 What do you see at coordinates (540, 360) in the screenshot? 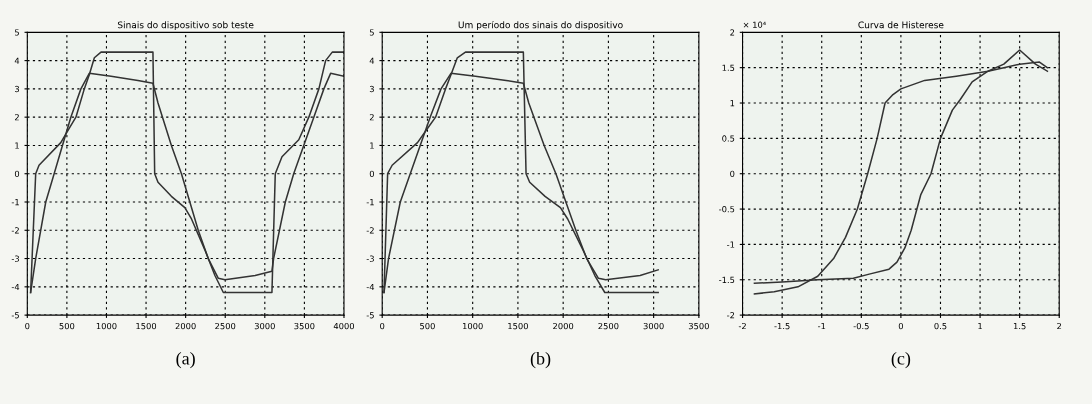
I see `text: (b)` at bounding box center [540, 360].